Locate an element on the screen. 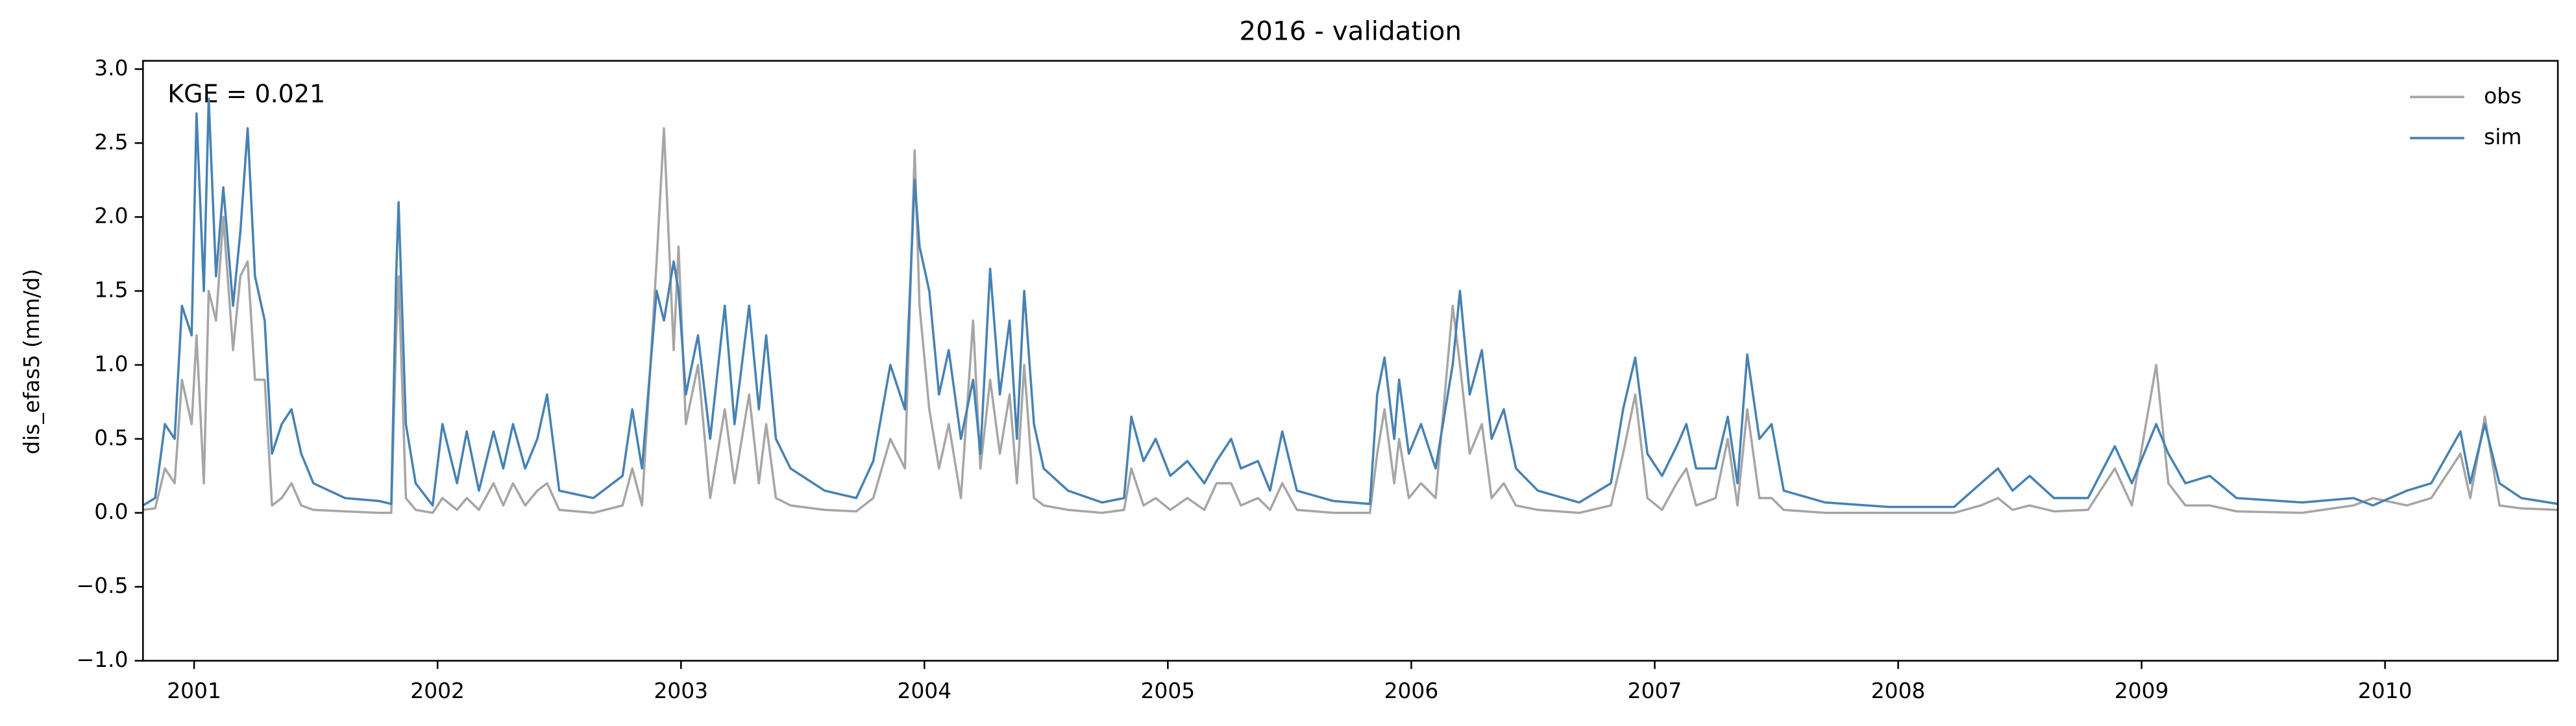  x-tick-label: 2004 is located at coordinates (924, 690).